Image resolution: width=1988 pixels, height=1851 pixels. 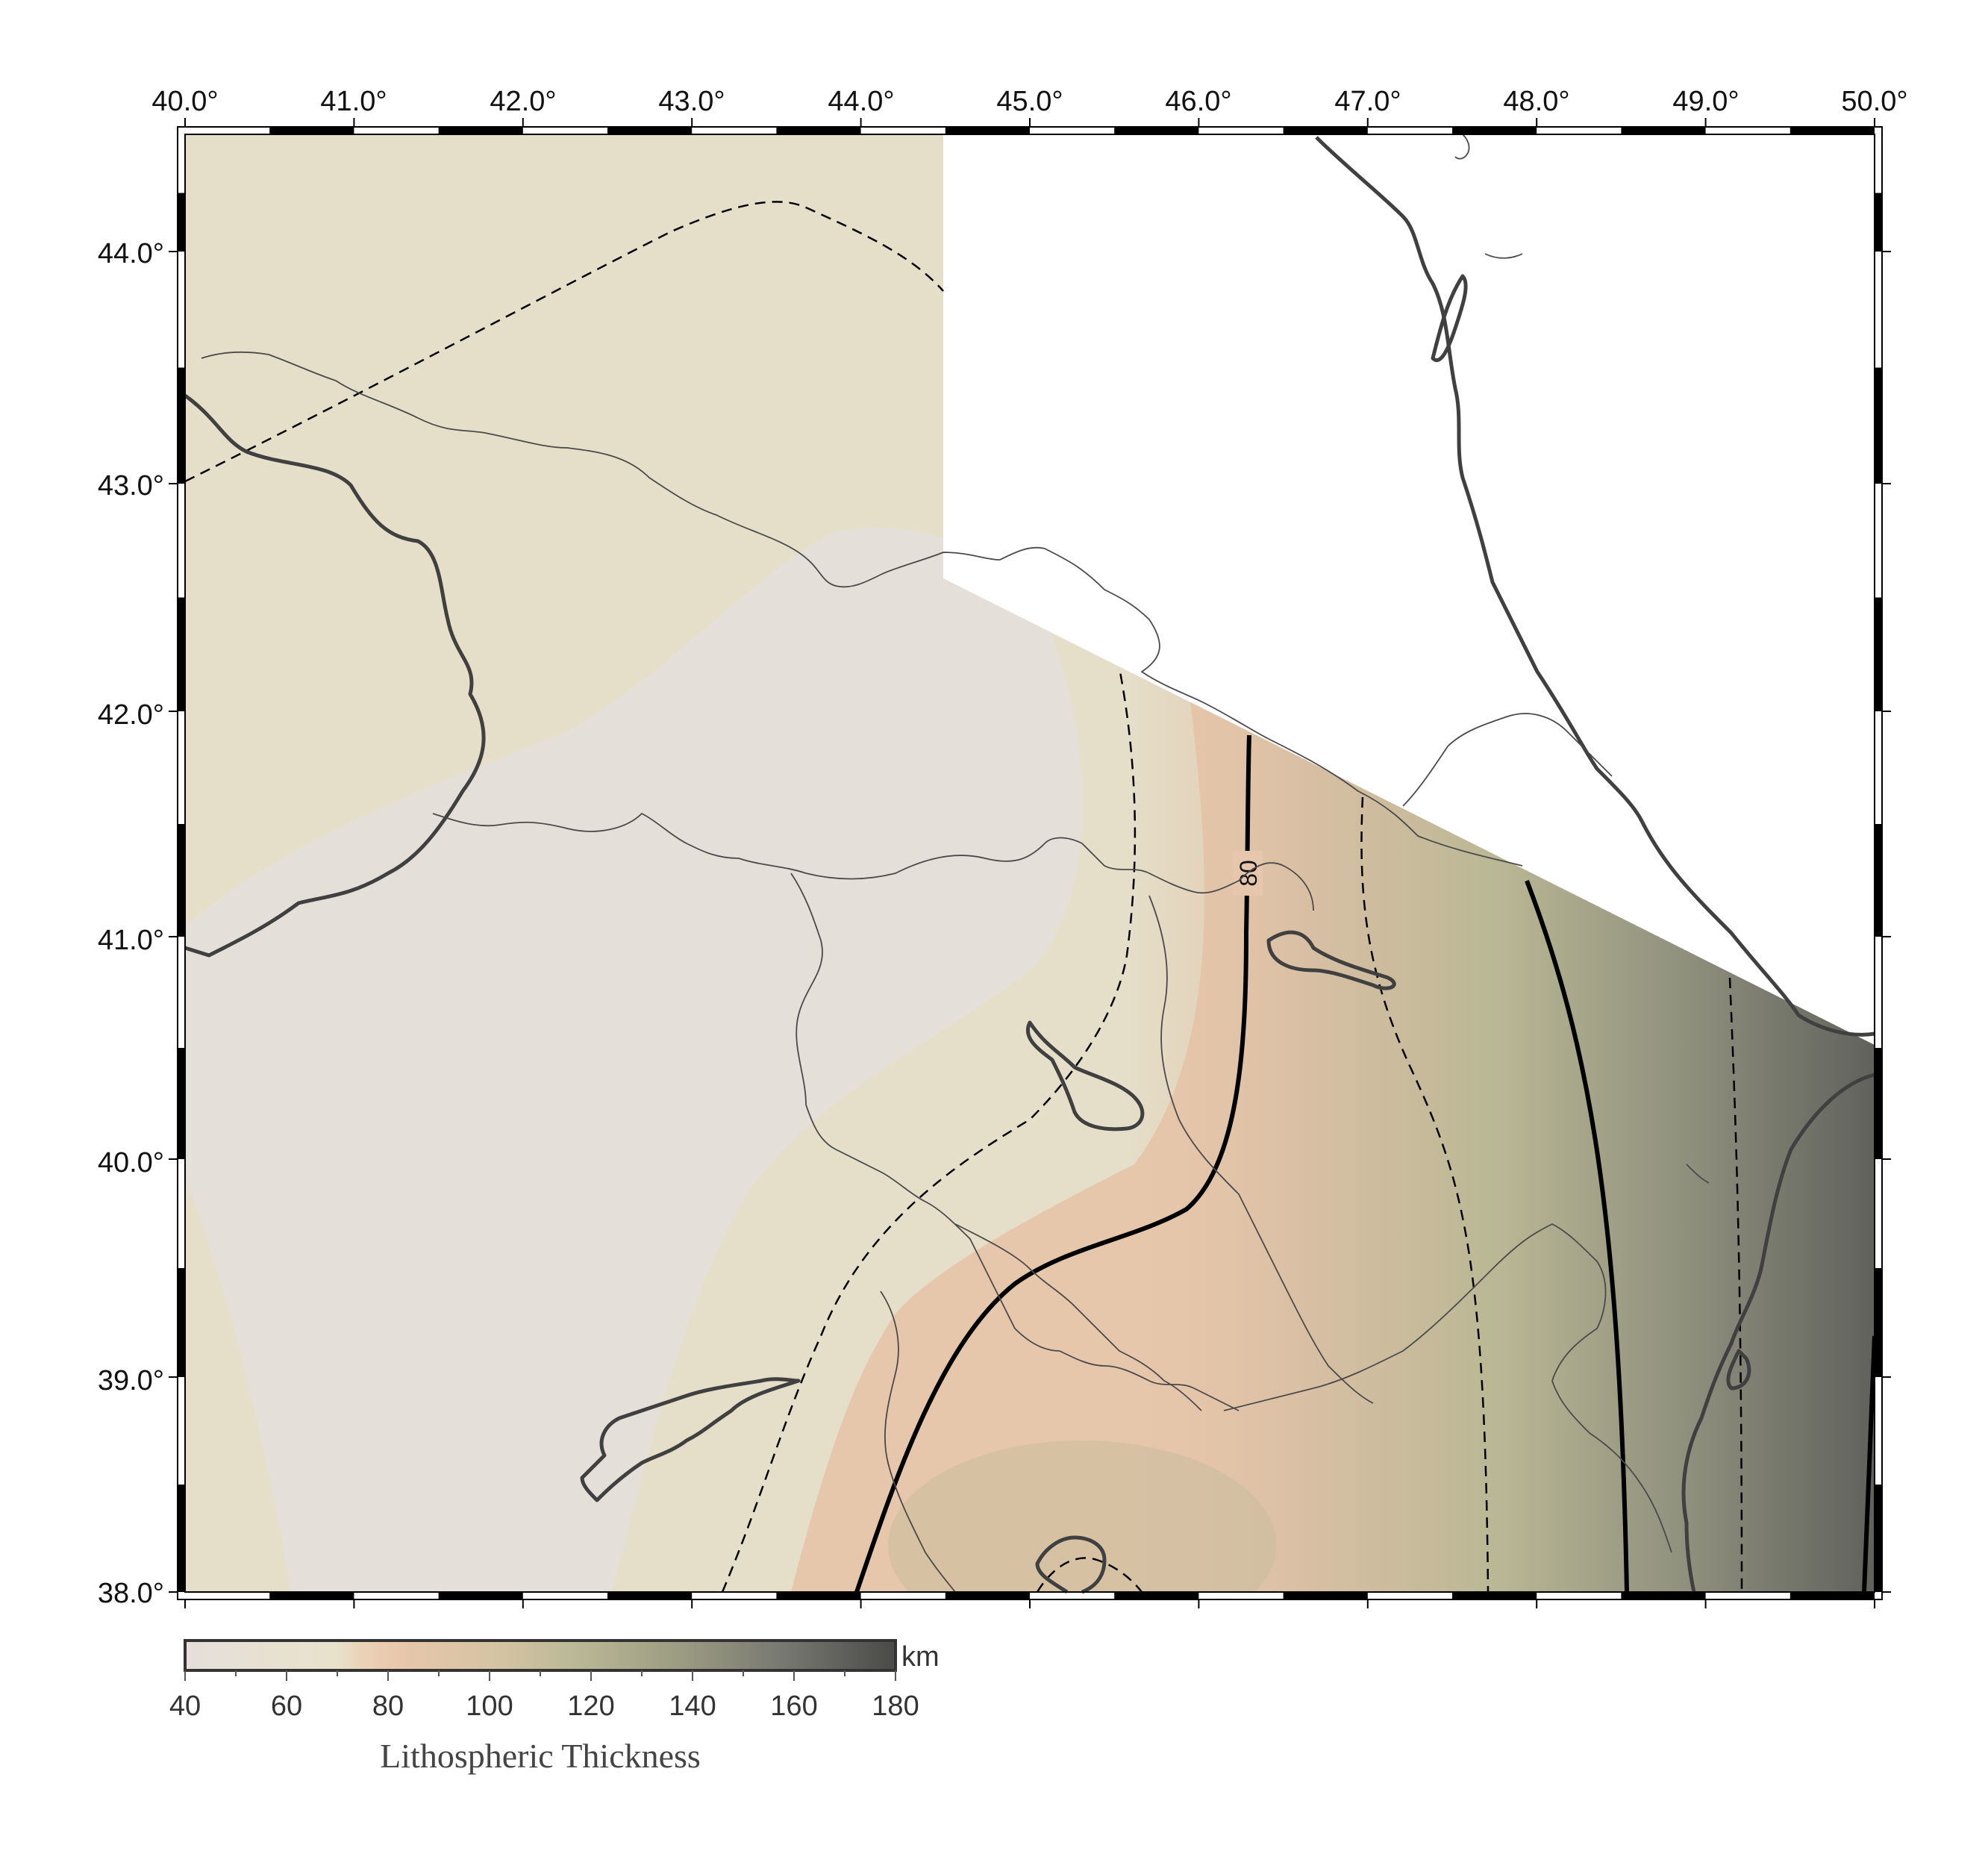 What do you see at coordinates (131, 1380) in the screenshot?
I see `lat-label-39: 39.0°` at bounding box center [131, 1380].